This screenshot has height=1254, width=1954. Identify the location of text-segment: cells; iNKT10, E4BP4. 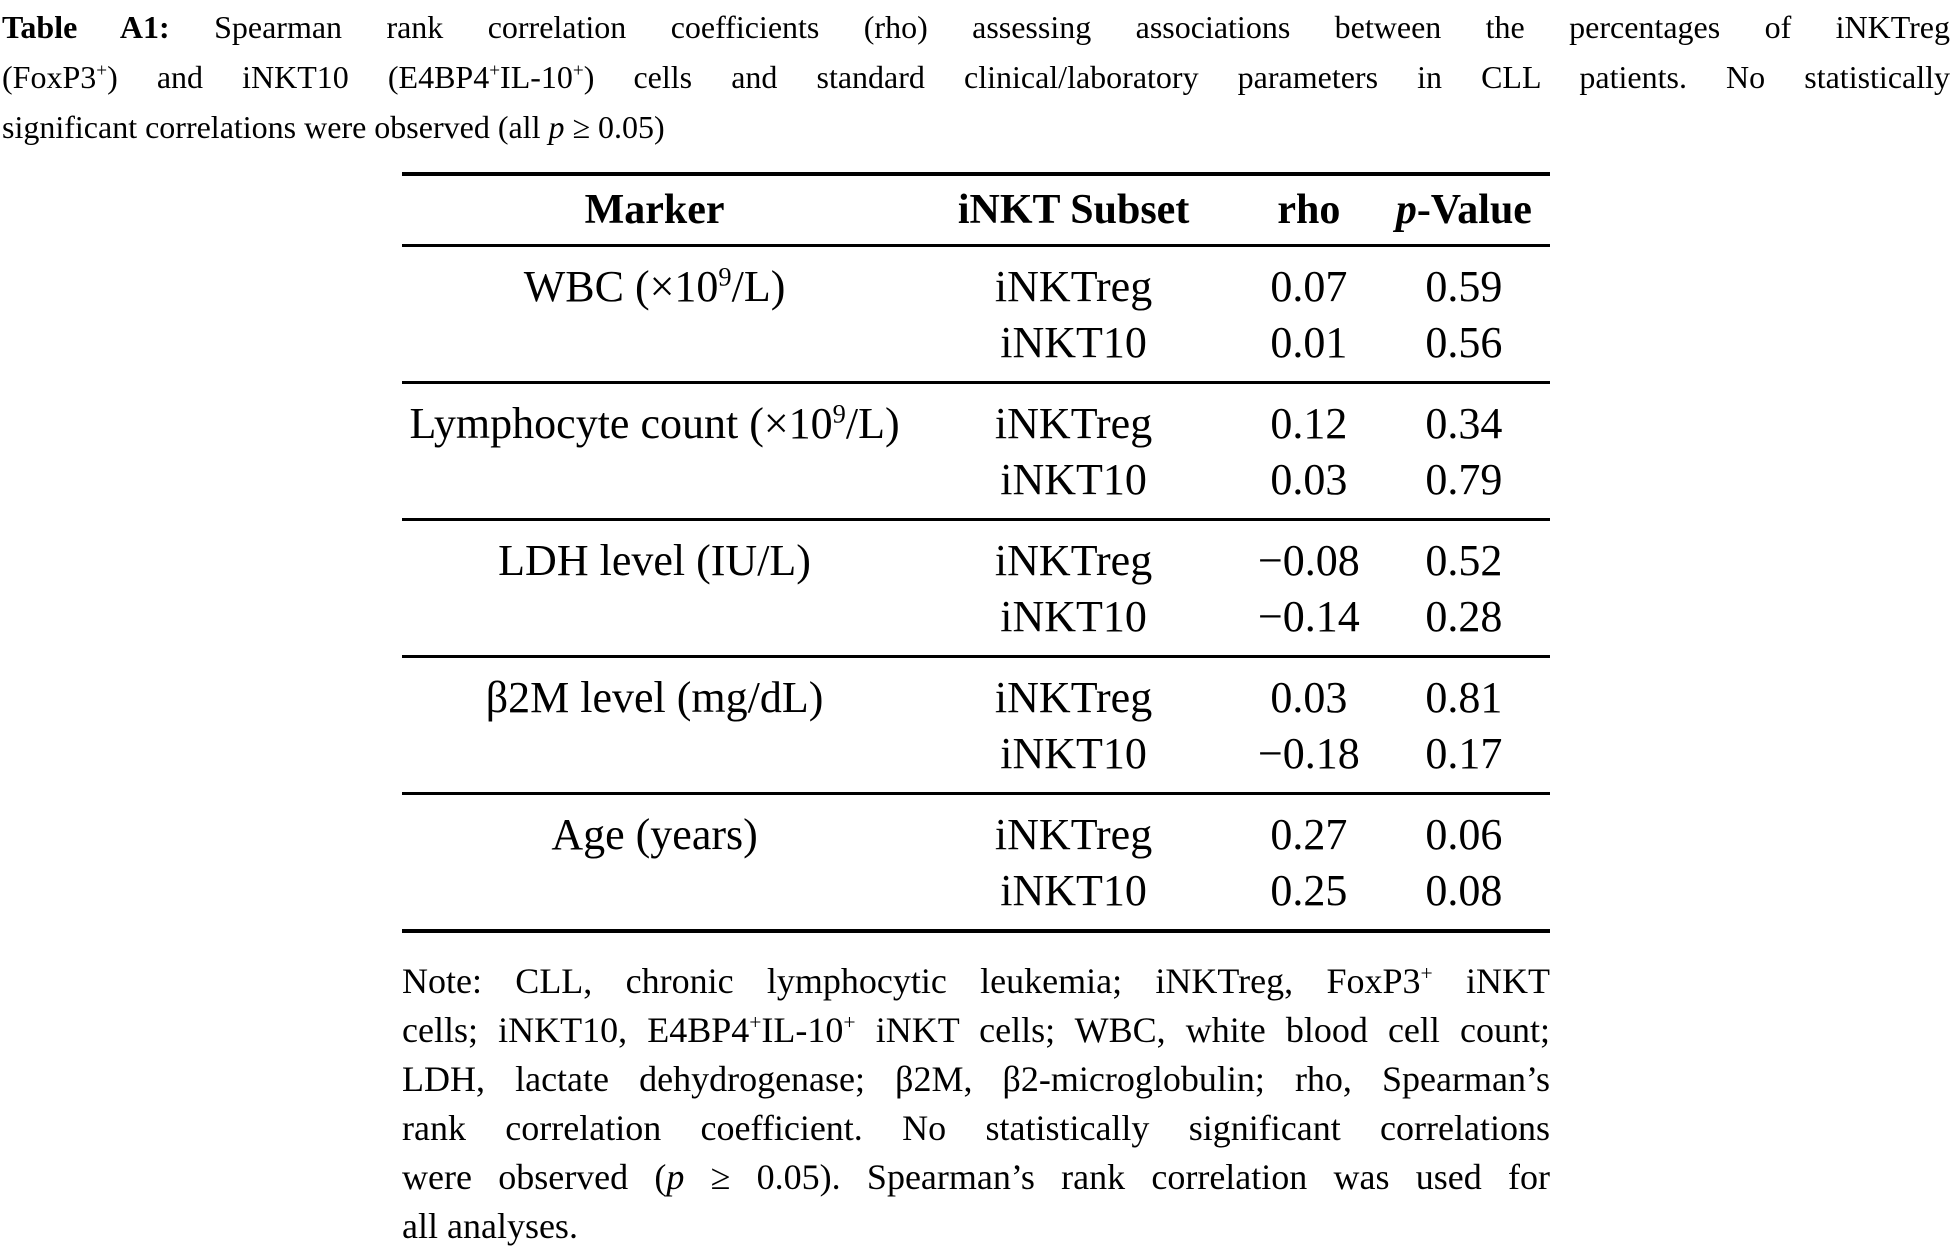
(576, 1030).